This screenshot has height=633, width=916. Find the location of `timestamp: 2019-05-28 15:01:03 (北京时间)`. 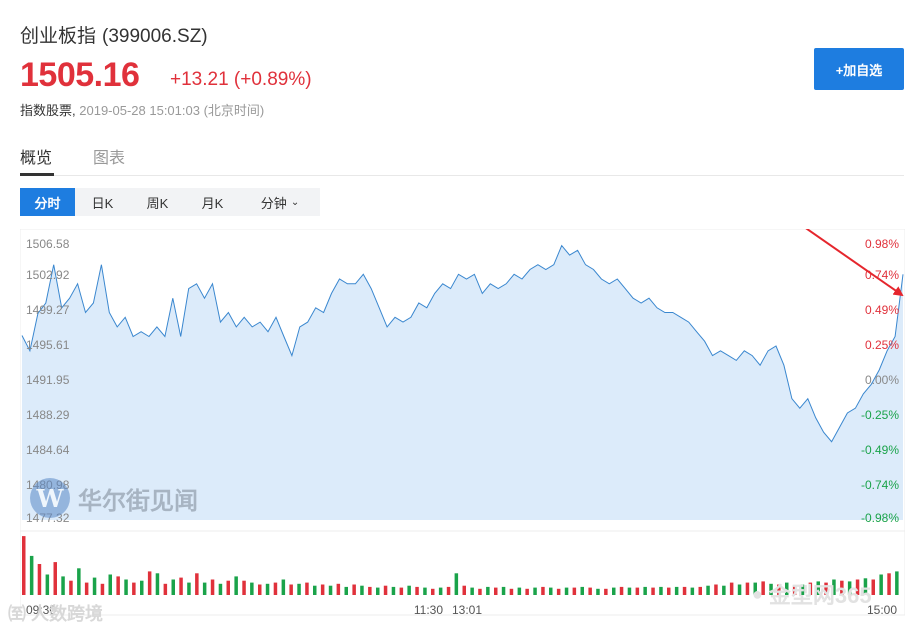

timestamp: 2019-05-28 15:01:03 (北京时间) is located at coordinates (172, 110).